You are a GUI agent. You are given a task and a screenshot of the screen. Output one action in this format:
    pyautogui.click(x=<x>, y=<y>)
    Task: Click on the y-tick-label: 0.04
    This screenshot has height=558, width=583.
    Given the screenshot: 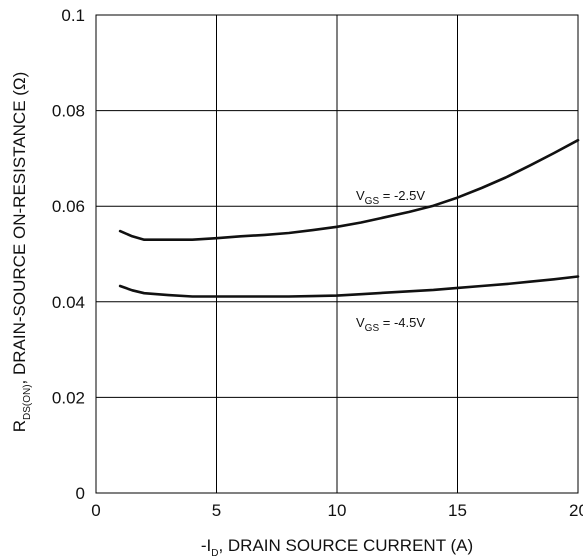 What is the action you would take?
    pyautogui.click(x=68, y=302)
    